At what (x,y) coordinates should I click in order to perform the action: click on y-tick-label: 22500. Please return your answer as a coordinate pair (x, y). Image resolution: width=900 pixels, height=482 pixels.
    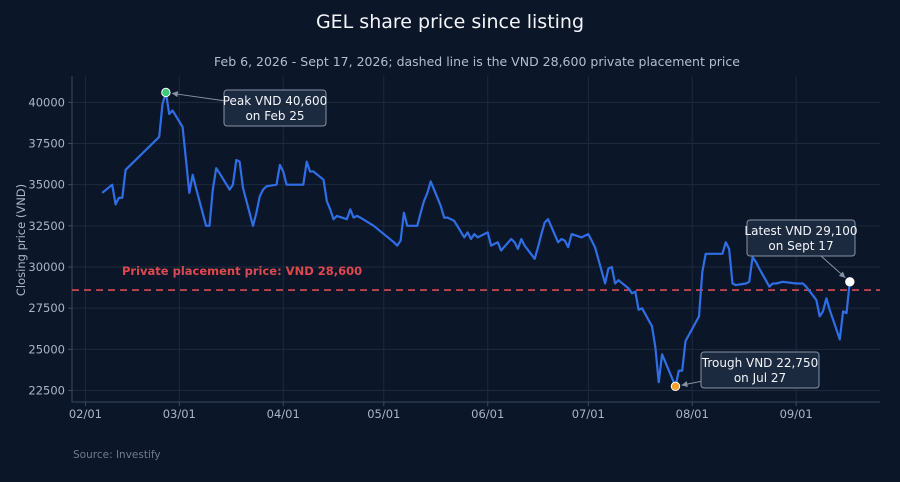
    Looking at the image, I should click on (46, 390).